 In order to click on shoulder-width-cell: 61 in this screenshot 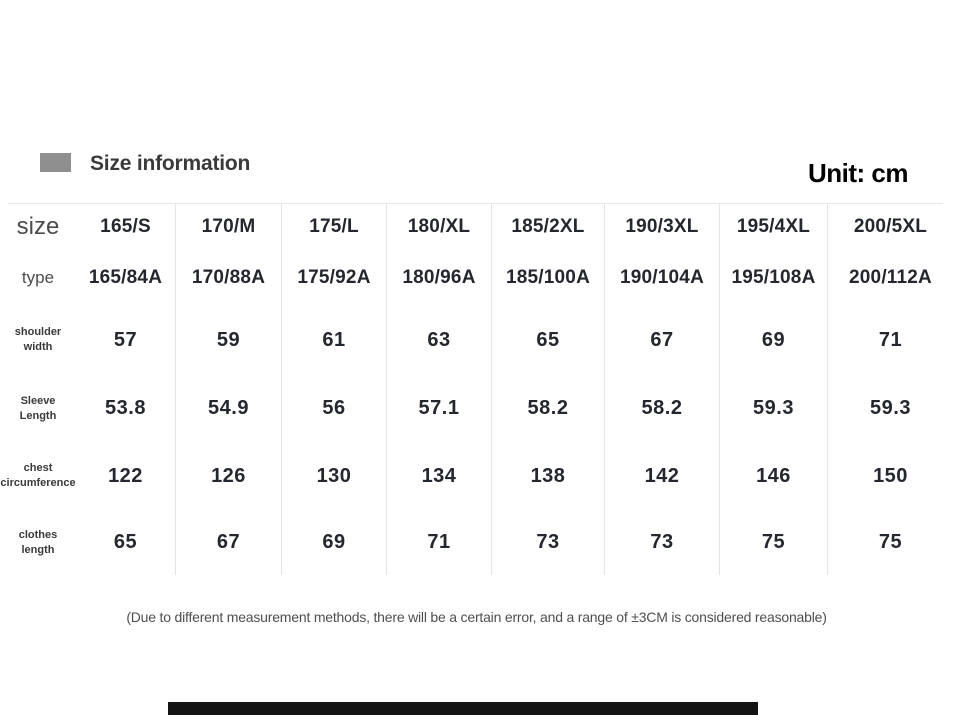, I will do `click(333, 340)`.